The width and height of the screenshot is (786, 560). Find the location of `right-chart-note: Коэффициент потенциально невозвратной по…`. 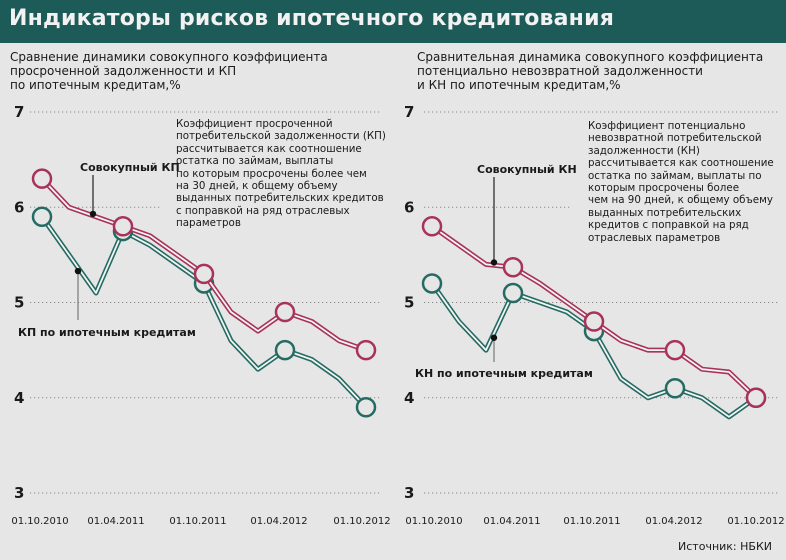

right-chart-note: Коэффициент потенциально невозвратной по… is located at coordinates (681, 182).